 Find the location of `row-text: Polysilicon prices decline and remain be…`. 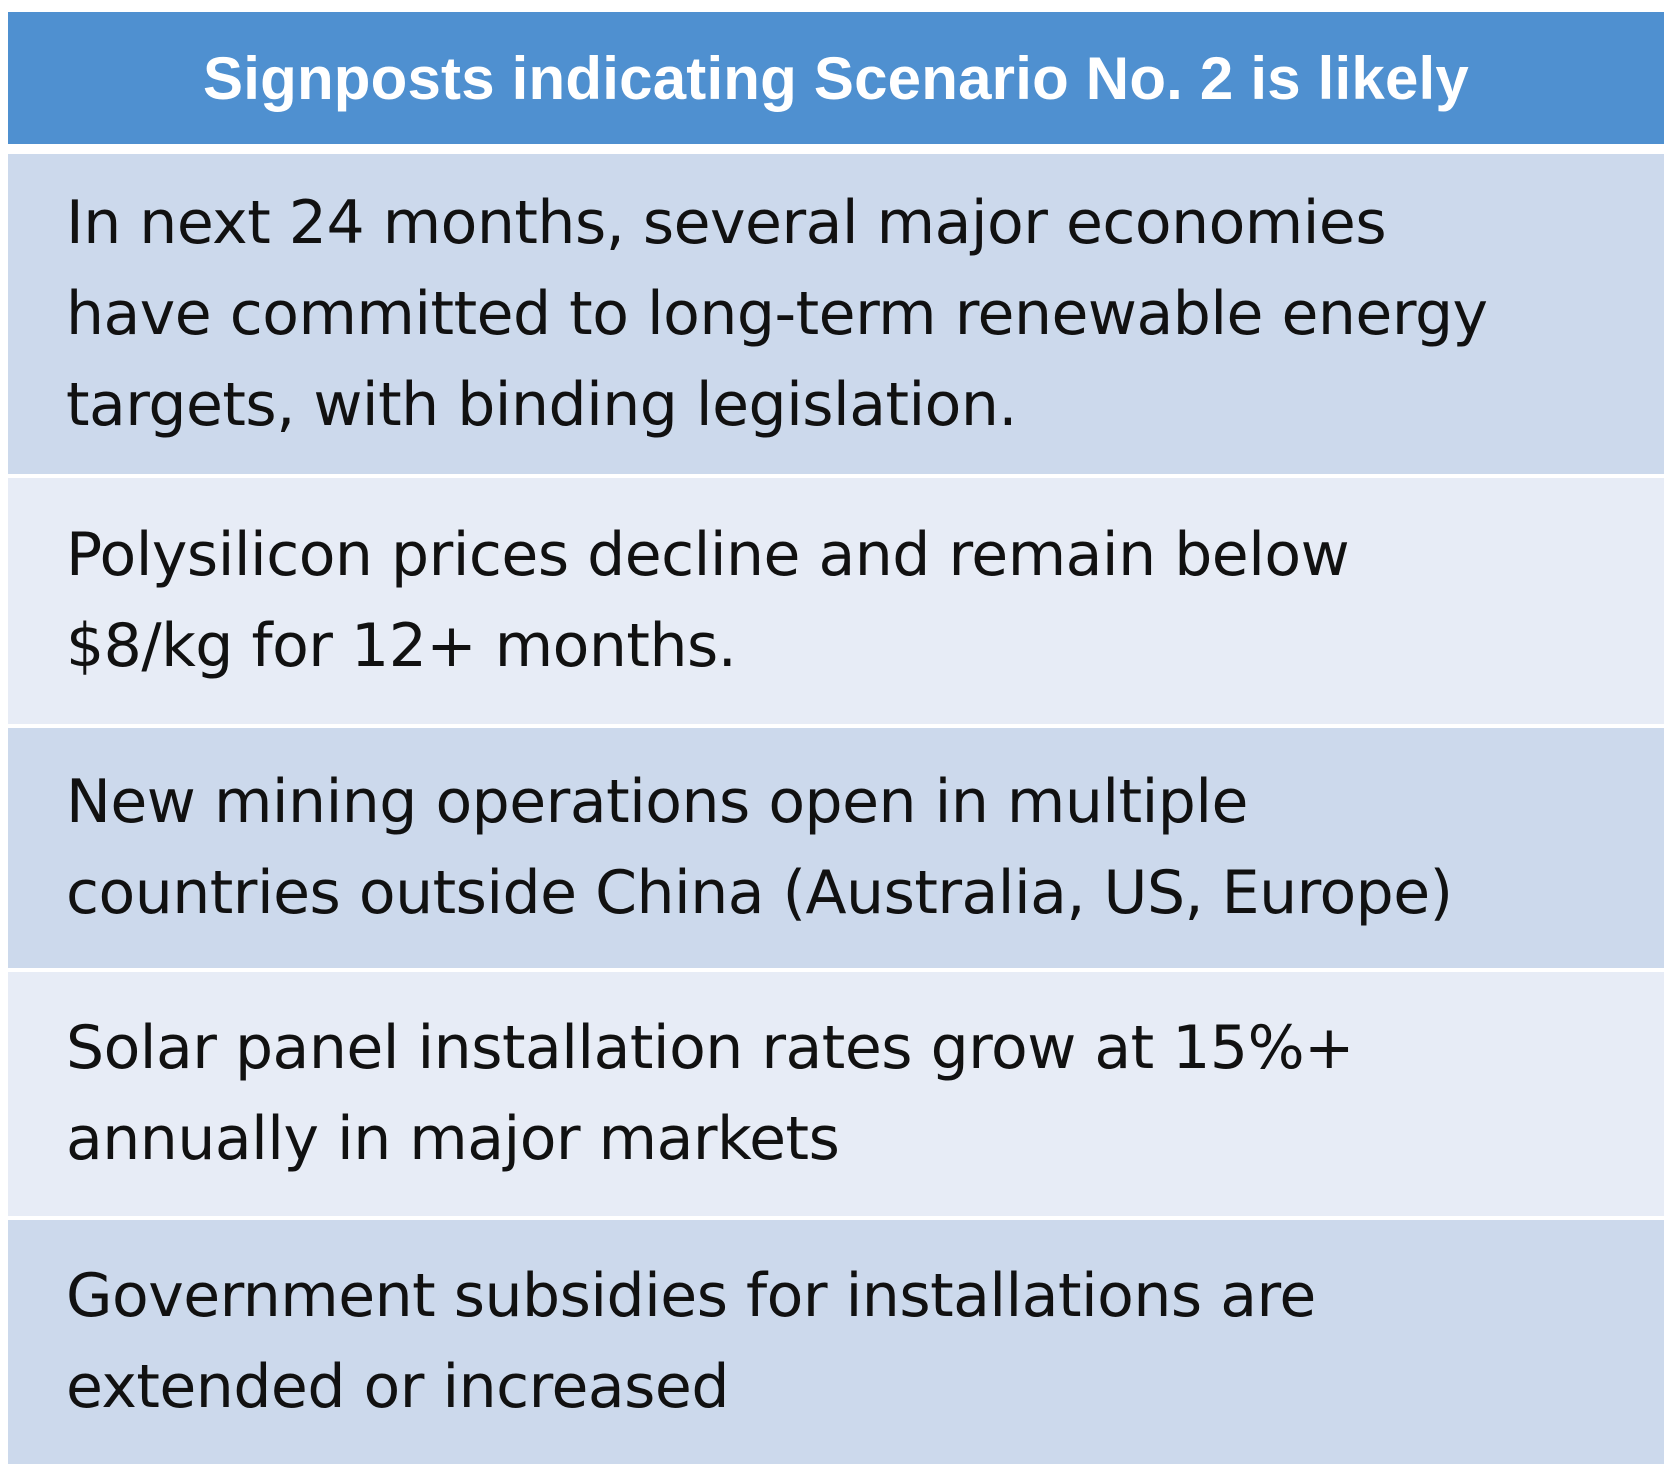

row-text: Polysilicon prices decline and remain be… is located at coordinates (708, 601).